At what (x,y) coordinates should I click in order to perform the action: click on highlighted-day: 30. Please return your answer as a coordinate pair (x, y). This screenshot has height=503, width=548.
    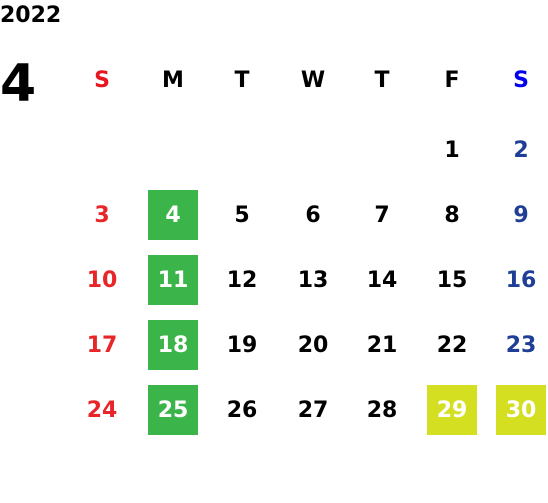
    Looking at the image, I should click on (521, 410).